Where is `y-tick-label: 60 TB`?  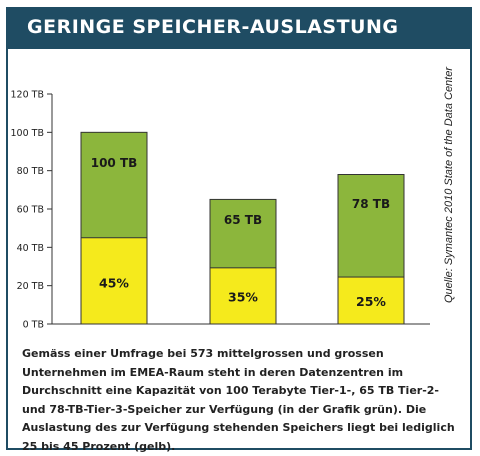
y-tick-label: 60 TB is located at coordinates (30, 210).